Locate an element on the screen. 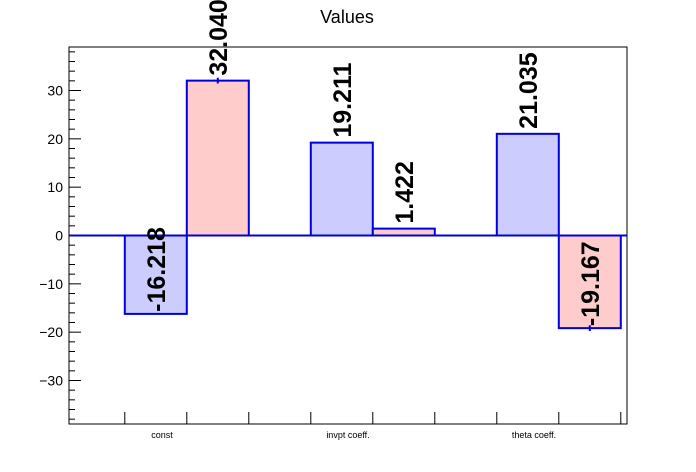 This screenshot has height=472, width=696. y-tick-label: 10 is located at coordinates (55, 187).